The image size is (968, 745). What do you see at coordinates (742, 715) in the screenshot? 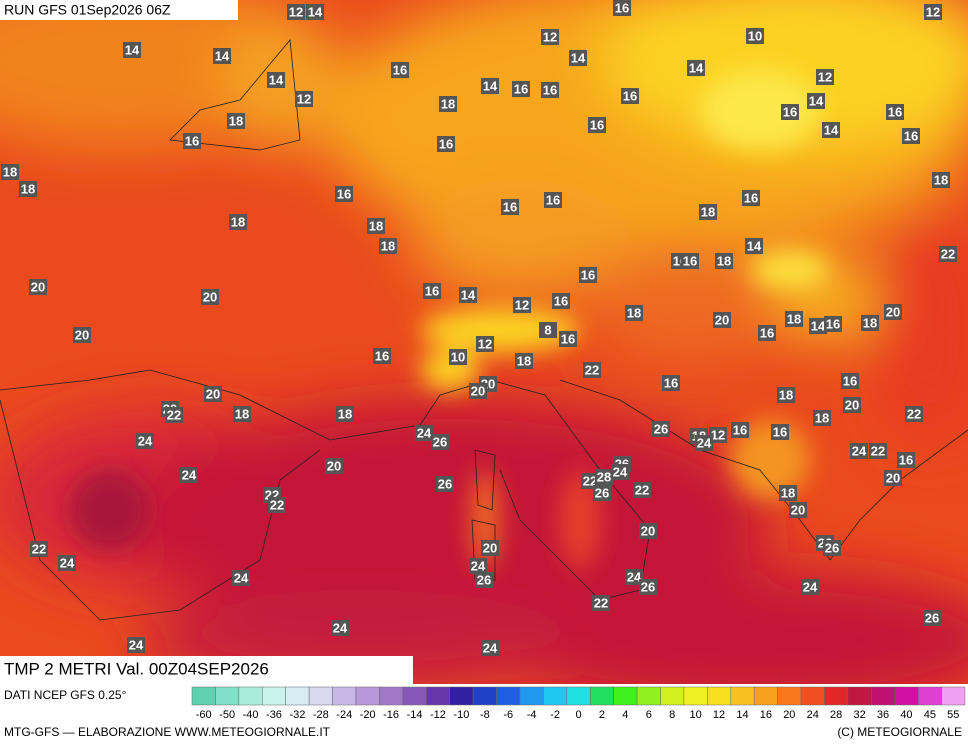
I see `scale-tick-label: 14` at bounding box center [742, 715].